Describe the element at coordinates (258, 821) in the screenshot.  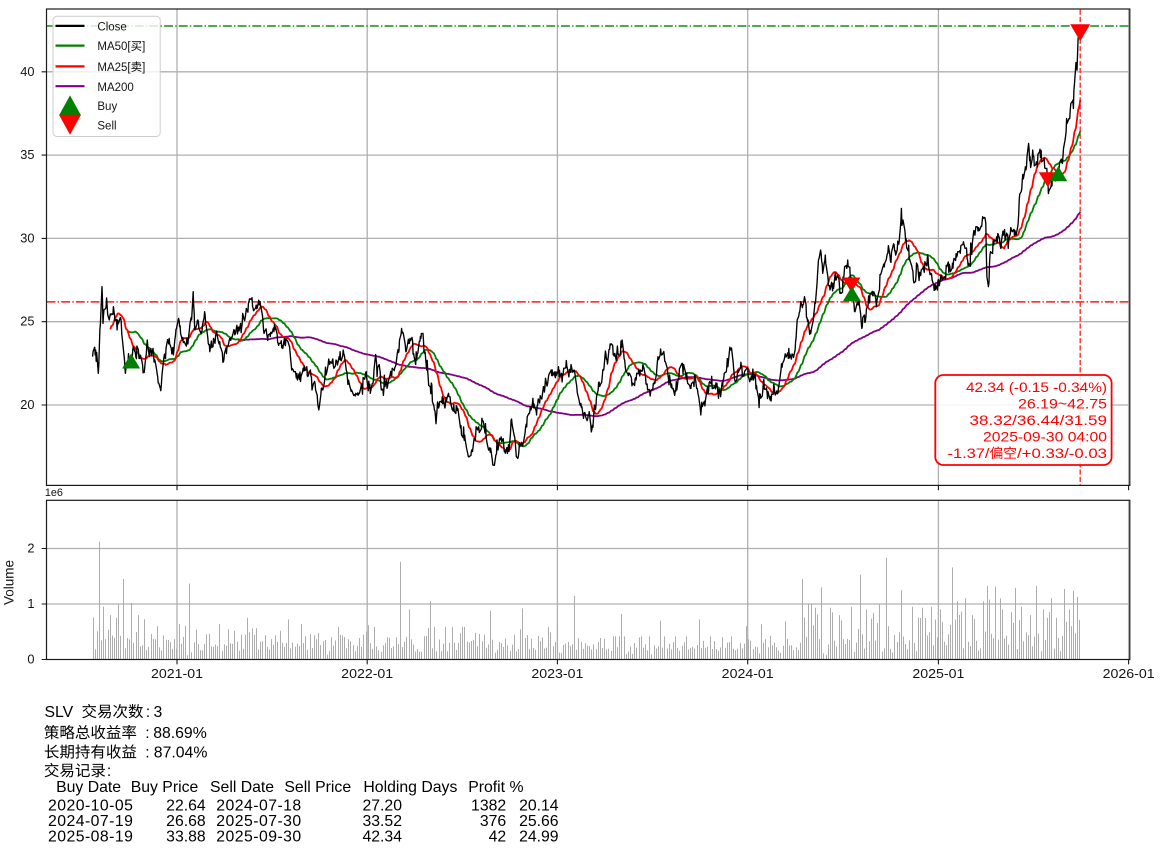
I see `svg-text: 2025-07-30` at that location.